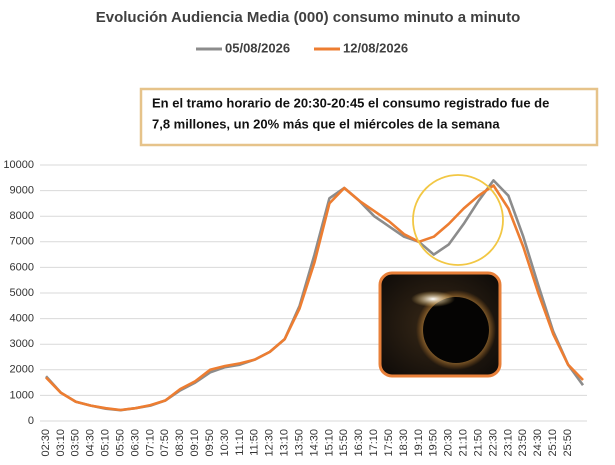 Image resolution: width=615 pixels, height=465 pixels. What do you see at coordinates (91, 443) in the screenshot?
I see `x-tick-label: 04:30` at bounding box center [91, 443].